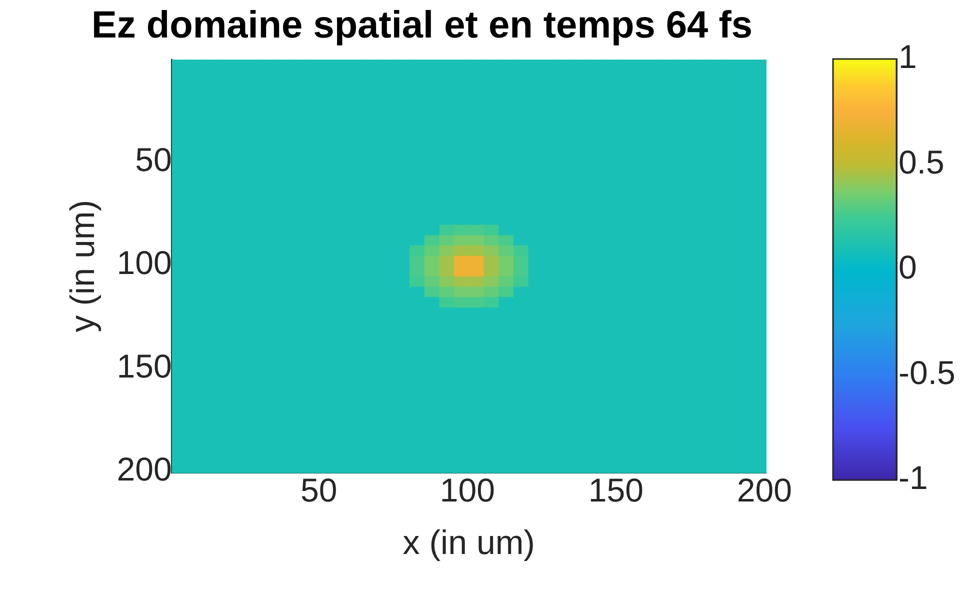 The image size is (964, 595). What do you see at coordinates (764, 489) in the screenshot?
I see `x-tick-label: 200` at bounding box center [764, 489].